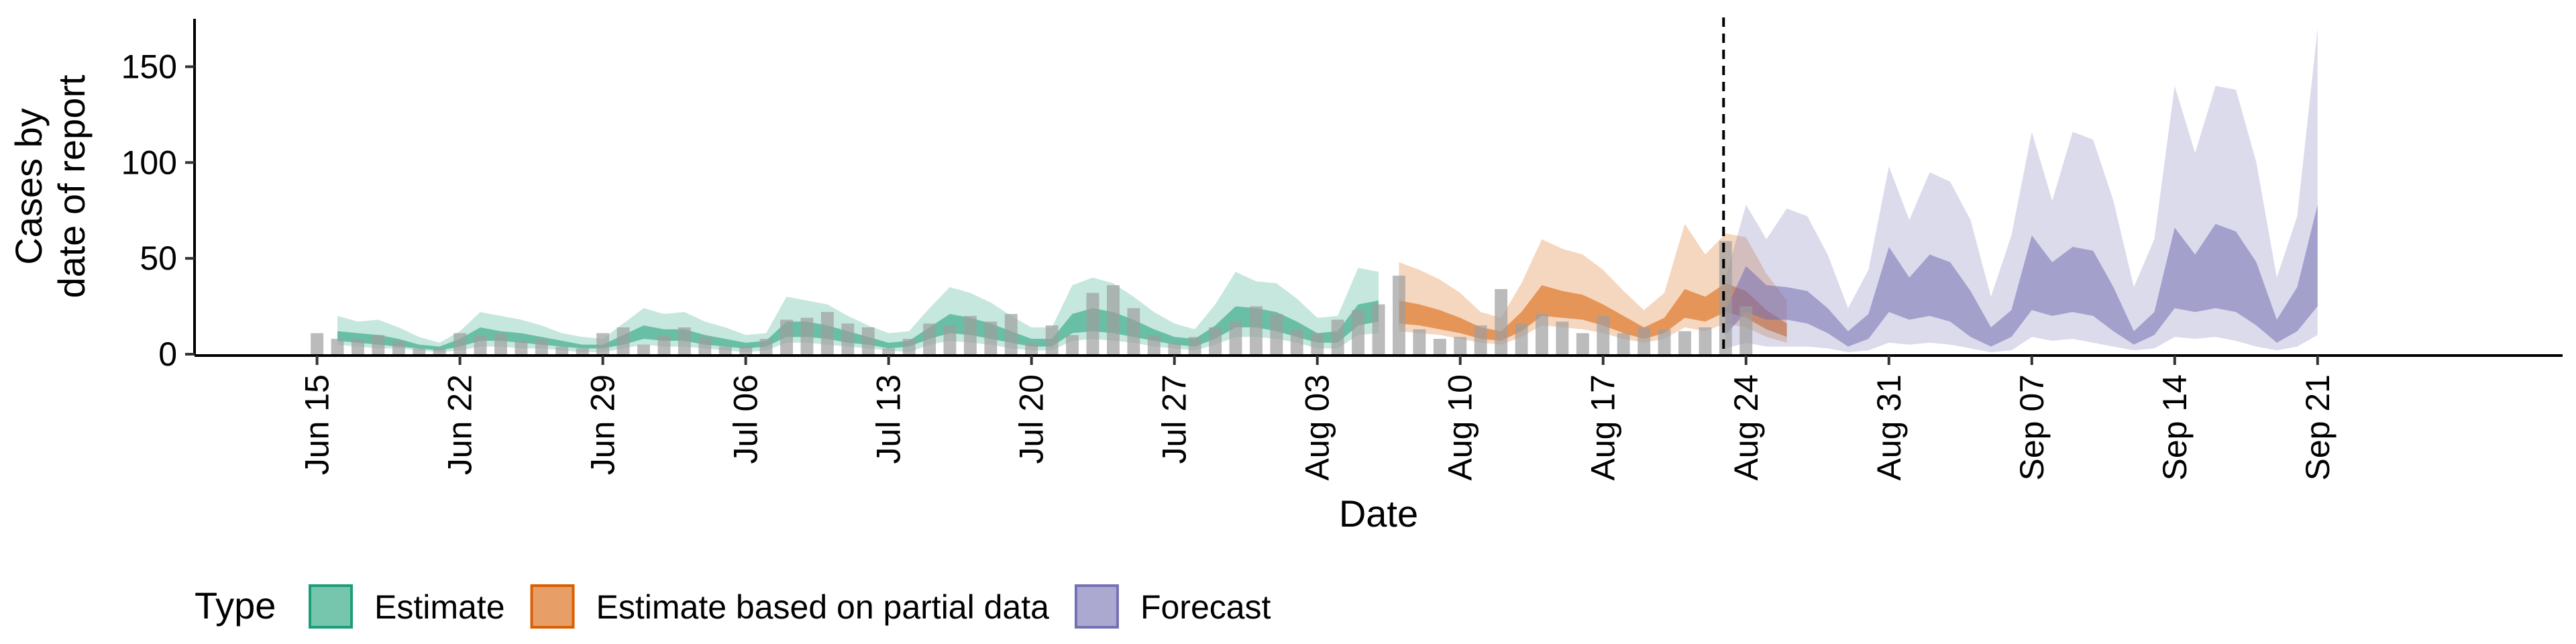  I want to click on x-tick-label: Aug 31, so click(1889, 427).